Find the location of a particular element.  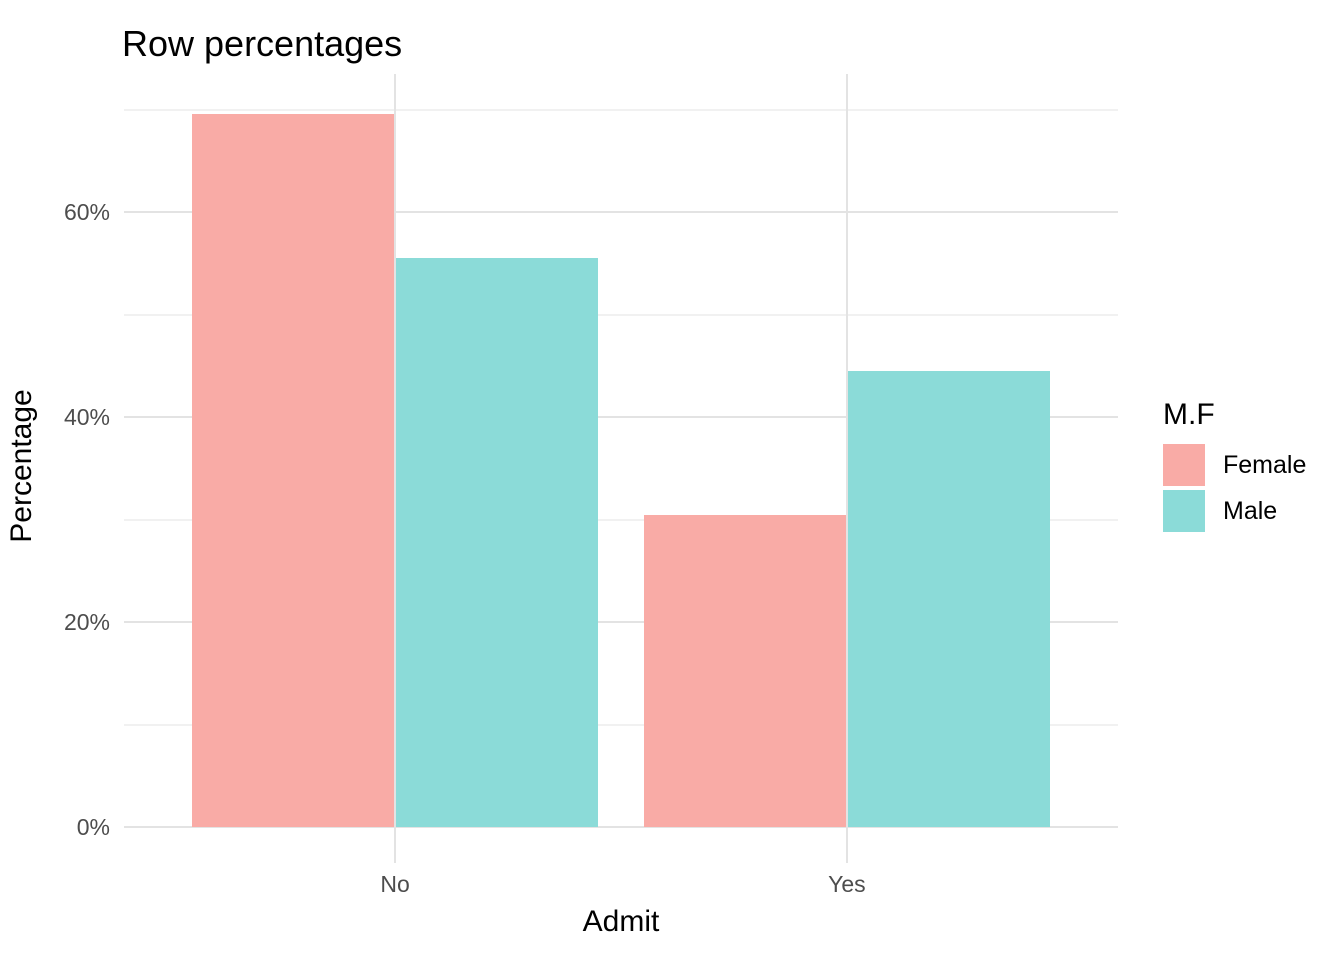

y-tick-label-20: 20% is located at coordinates (86, 622).